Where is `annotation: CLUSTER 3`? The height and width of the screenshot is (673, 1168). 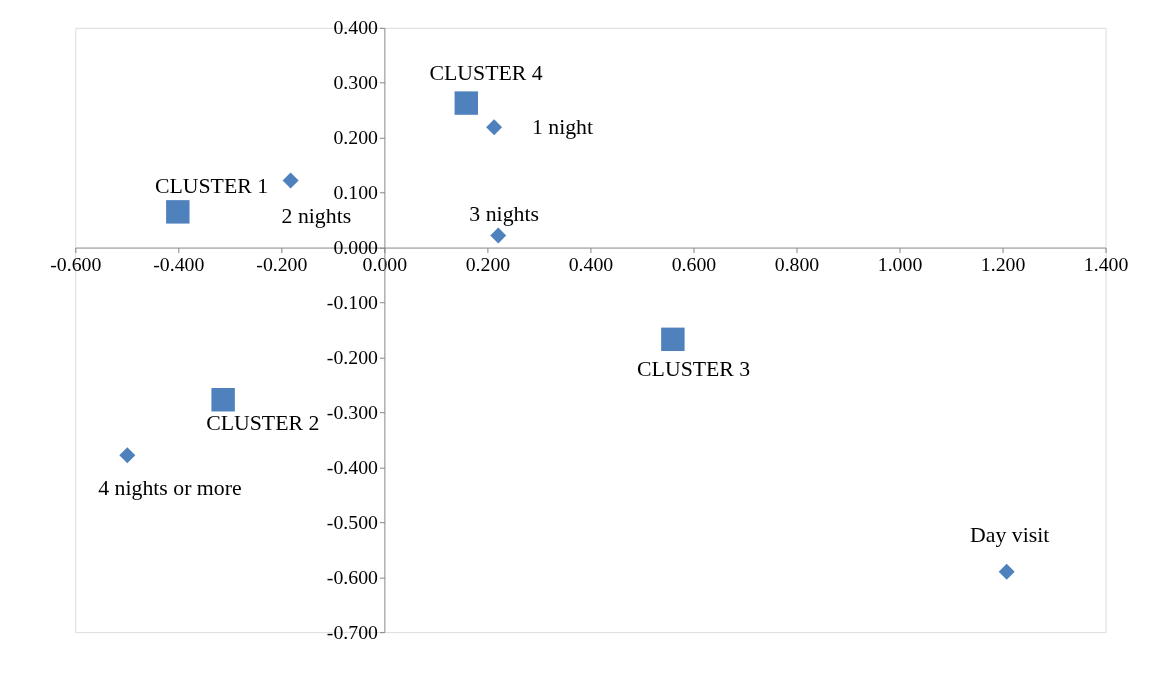
annotation: CLUSTER 3 is located at coordinates (694, 368).